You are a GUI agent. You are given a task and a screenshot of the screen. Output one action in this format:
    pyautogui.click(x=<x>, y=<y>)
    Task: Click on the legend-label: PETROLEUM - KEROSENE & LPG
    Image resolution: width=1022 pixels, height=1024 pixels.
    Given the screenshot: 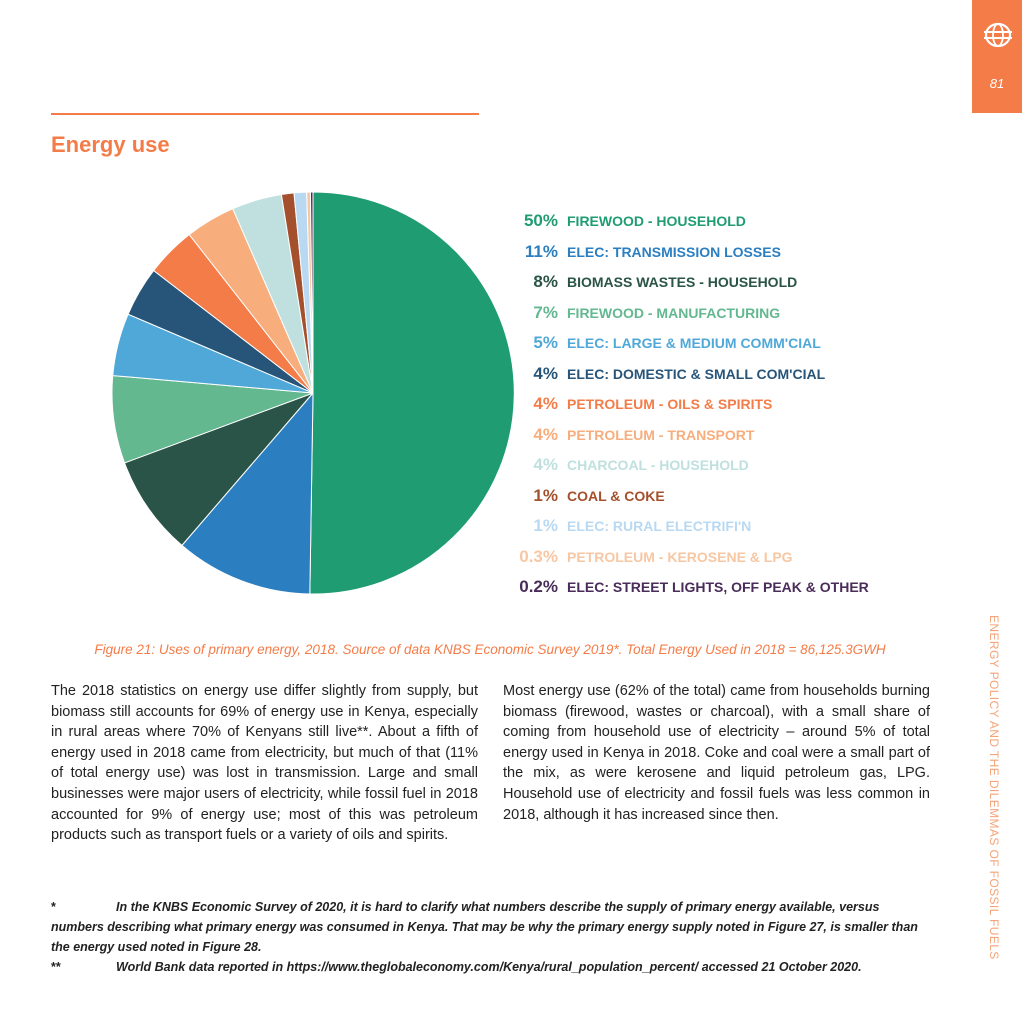 What is the action you would take?
    pyautogui.click(x=680, y=556)
    